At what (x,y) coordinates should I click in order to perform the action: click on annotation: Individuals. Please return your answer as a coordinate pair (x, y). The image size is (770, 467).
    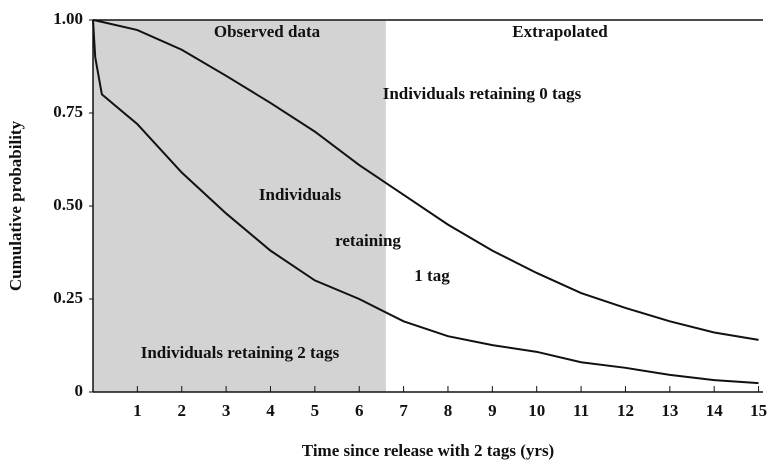
    Looking at the image, I should click on (300, 194).